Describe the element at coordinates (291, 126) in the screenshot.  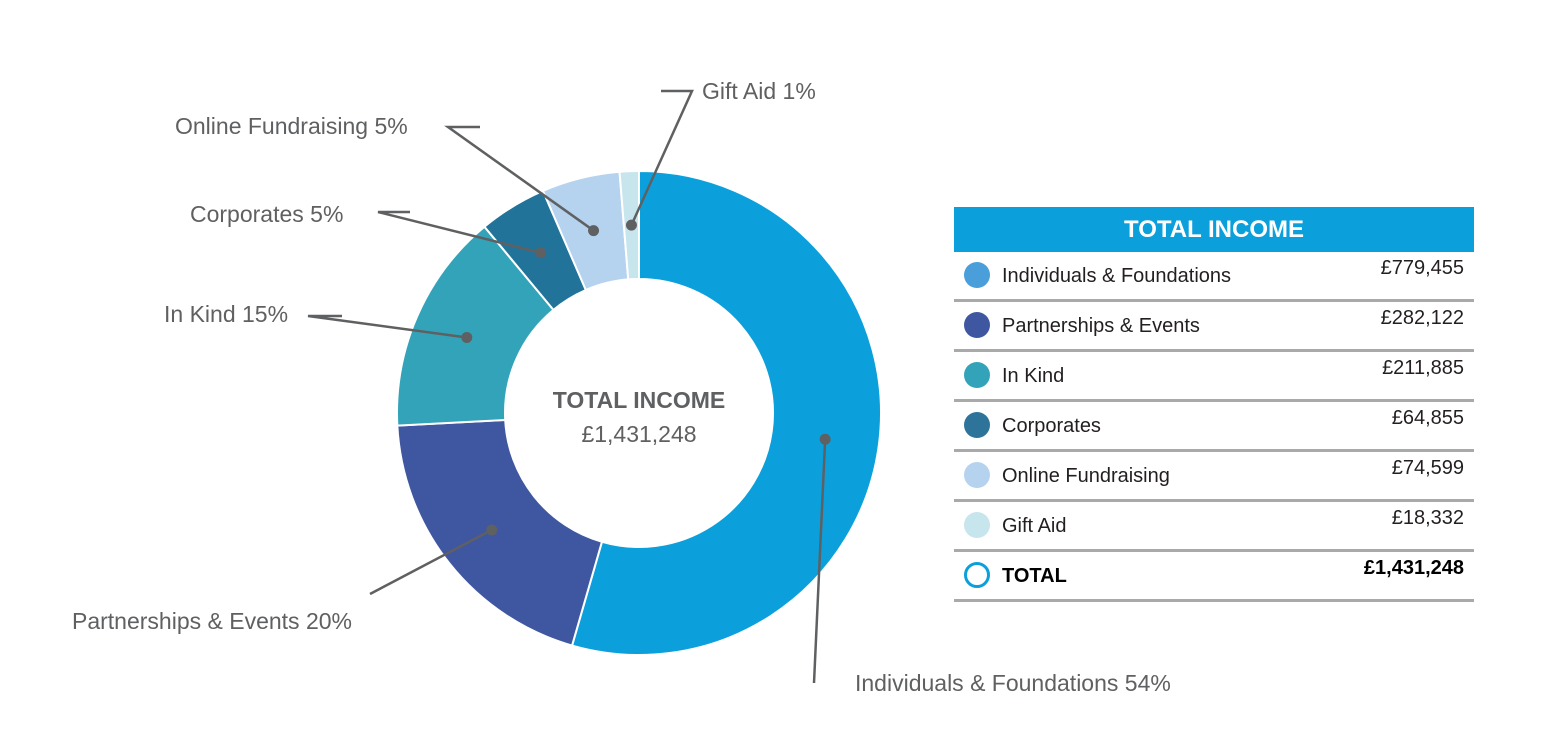
I see `callout-online-fundraising: Online Fundraising 5%` at that location.